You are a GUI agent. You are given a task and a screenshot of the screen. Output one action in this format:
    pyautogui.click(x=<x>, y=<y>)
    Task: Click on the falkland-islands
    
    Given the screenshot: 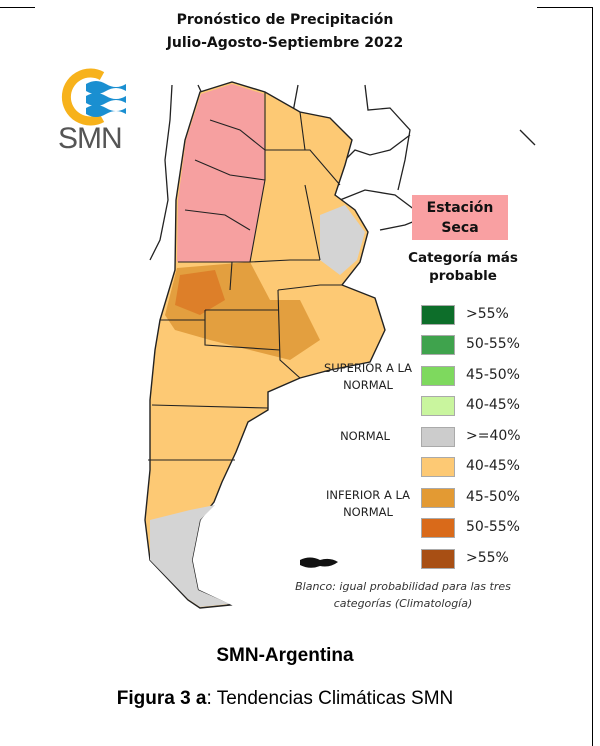 What is the action you would take?
    pyautogui.click(x=319, y=562)
    